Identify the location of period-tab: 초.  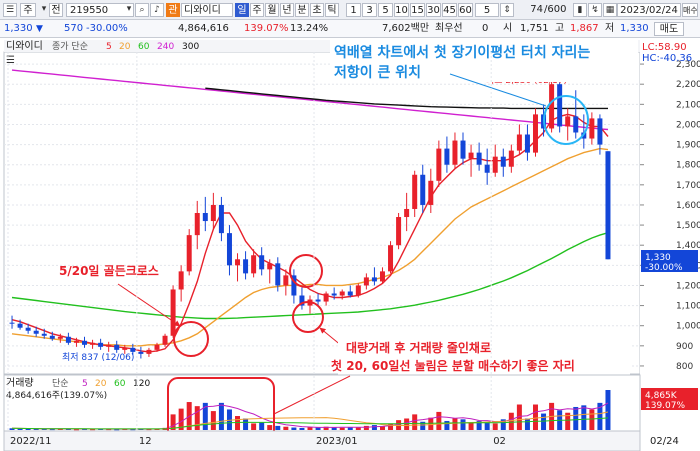
(317, 10).